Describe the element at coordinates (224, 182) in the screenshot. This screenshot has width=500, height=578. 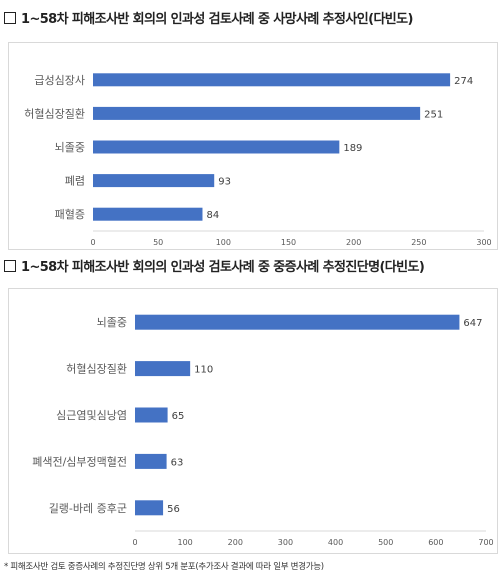
I see `chart-1-data-label: 93` at that location.